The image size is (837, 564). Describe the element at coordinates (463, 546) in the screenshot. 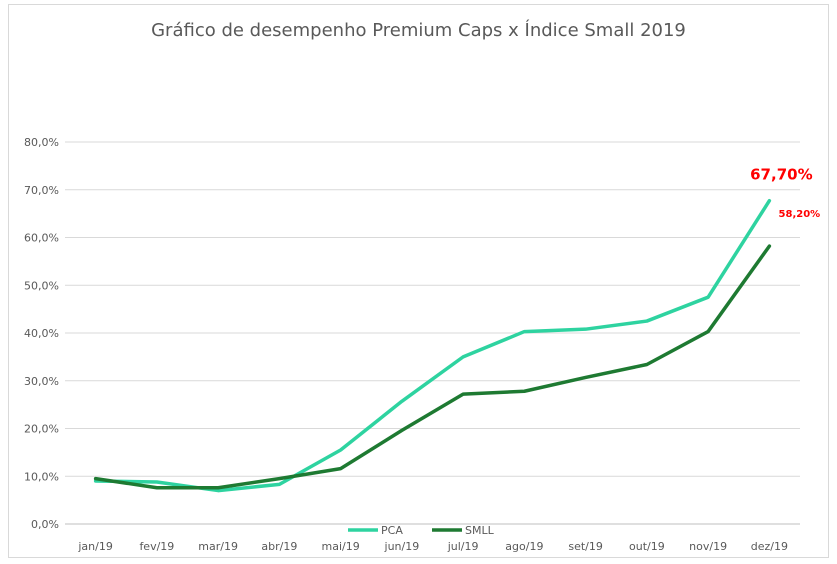

I see `x-tick-label: jul/19` at that location.